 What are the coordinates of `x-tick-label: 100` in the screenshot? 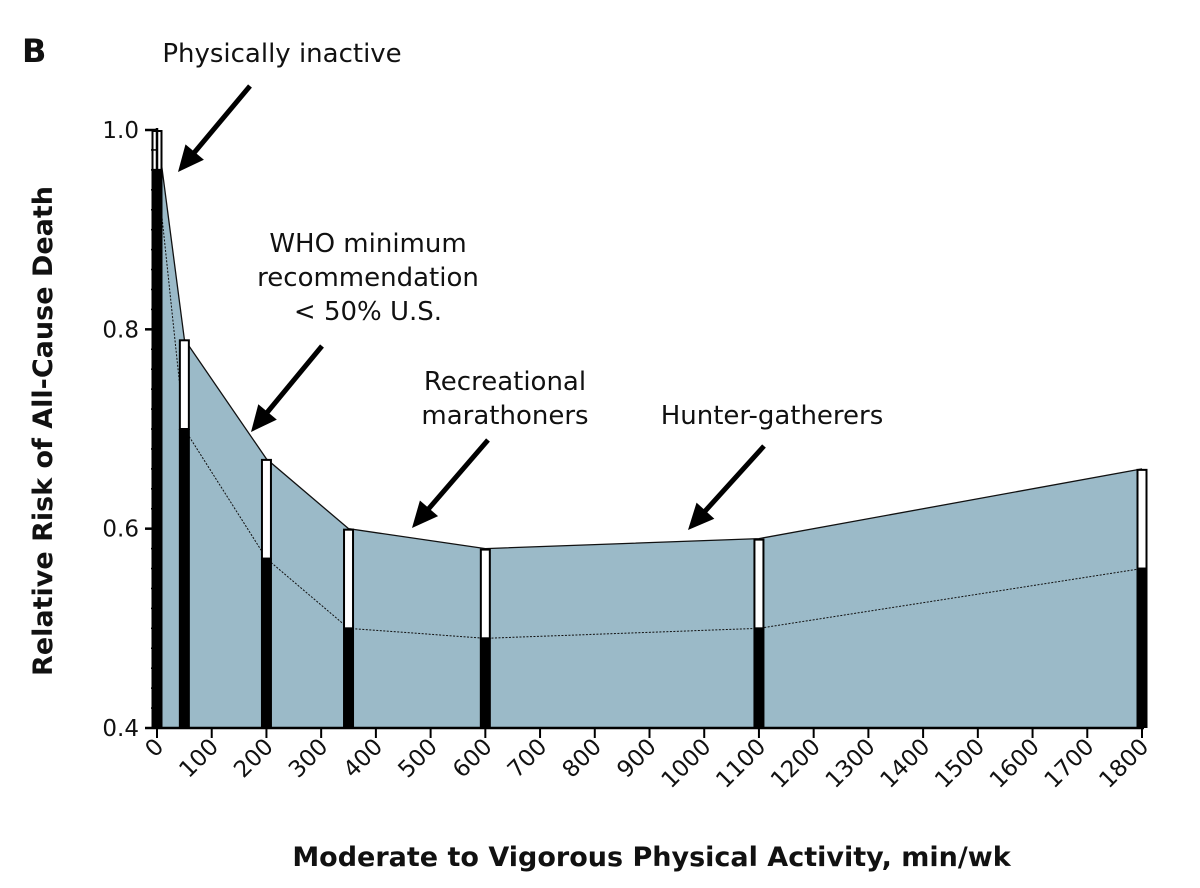 It's located at (199, 758).